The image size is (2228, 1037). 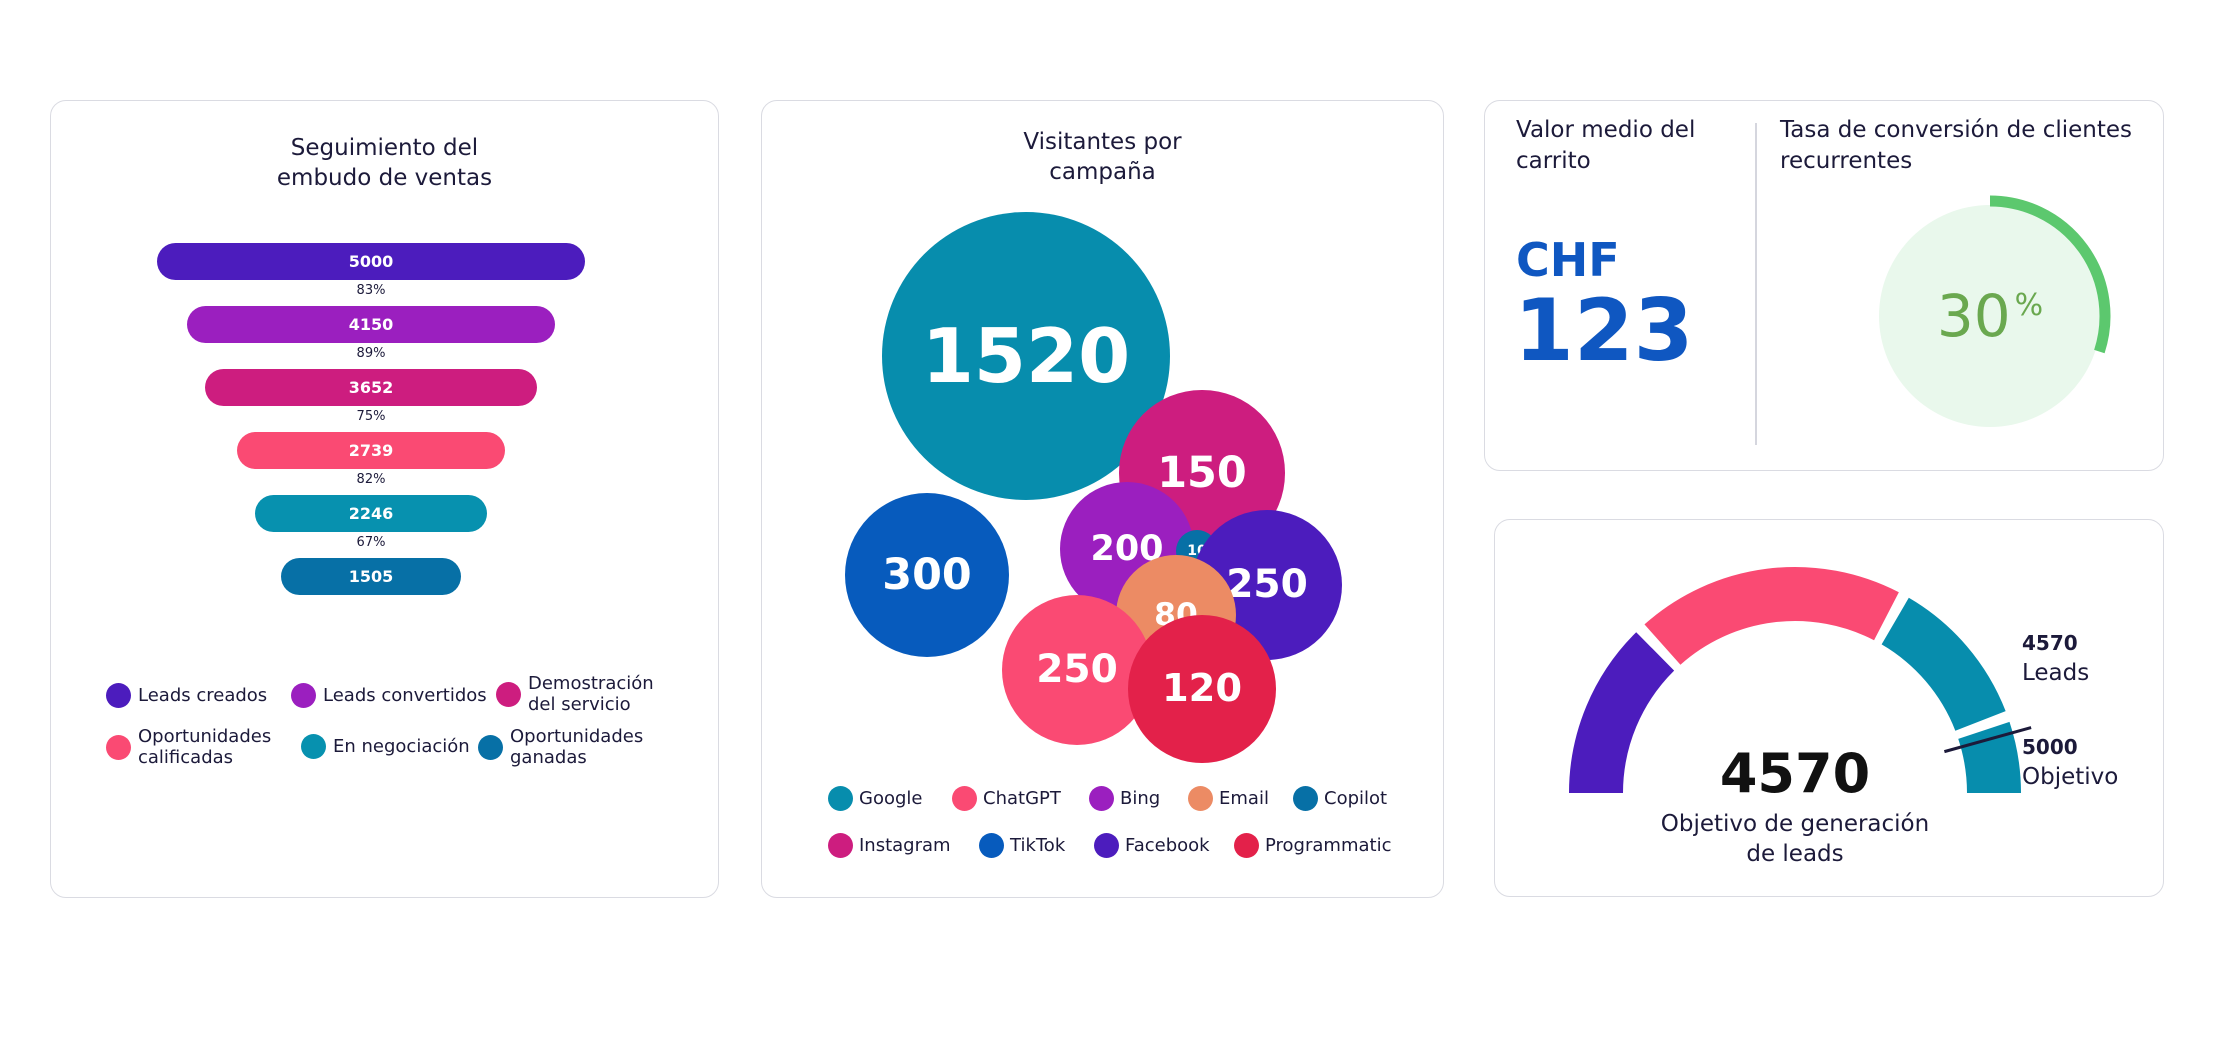 I want to click on funnel-bar: 2739, so click(x=371, y=450).